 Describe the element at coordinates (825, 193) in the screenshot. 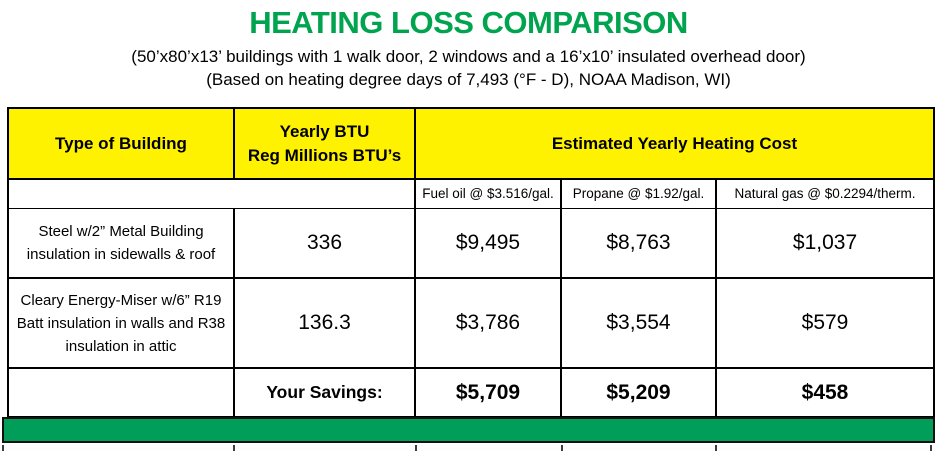

I see `subheader-natural-gas: Natural gas @ $0.2294/therm.` at that location.